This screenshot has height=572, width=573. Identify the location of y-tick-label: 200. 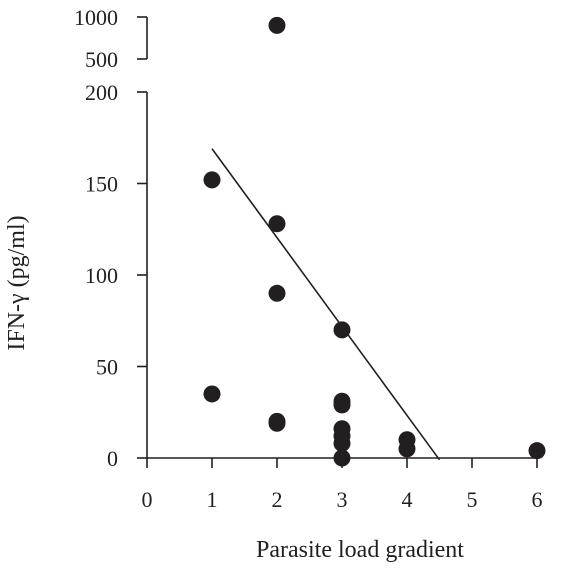
(101, 92).